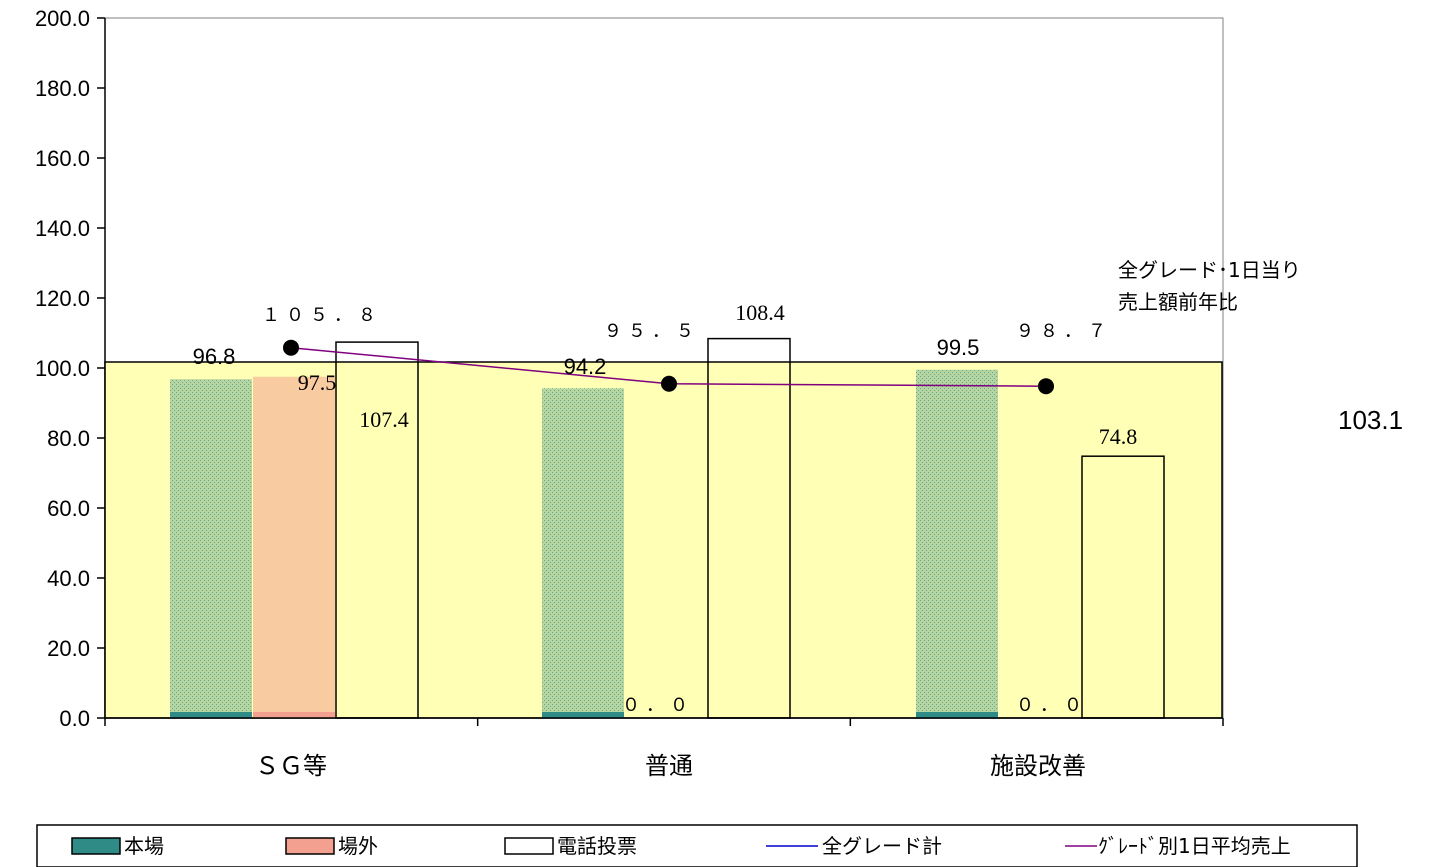 The height and width of the screenshot is (867, 1451). What do you see at coordinates (317, 382) in the screenshot?
I see `label-jogai-0: 97.5` at bounding box center [317, 382].